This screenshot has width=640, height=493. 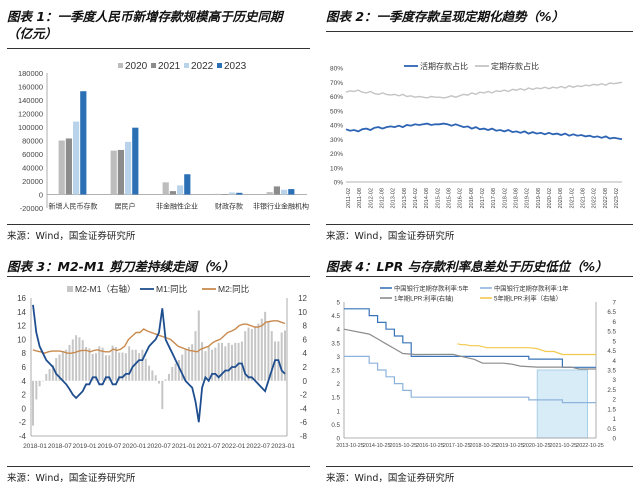 I want to click on legend-label-m2-m1: M2-M1（右轴）, so click(x=105, y=289).